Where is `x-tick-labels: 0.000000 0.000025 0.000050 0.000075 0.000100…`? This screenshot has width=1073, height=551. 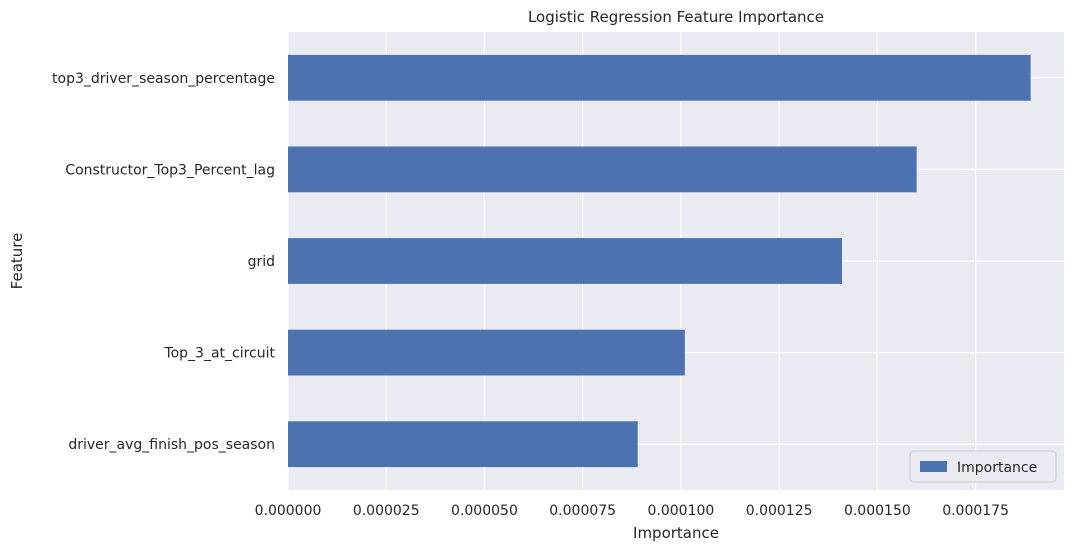 x-tick-labels: 0.000000 0.000025 0.000050 0.000075 0.000100… is located at coordinates (632, 511).